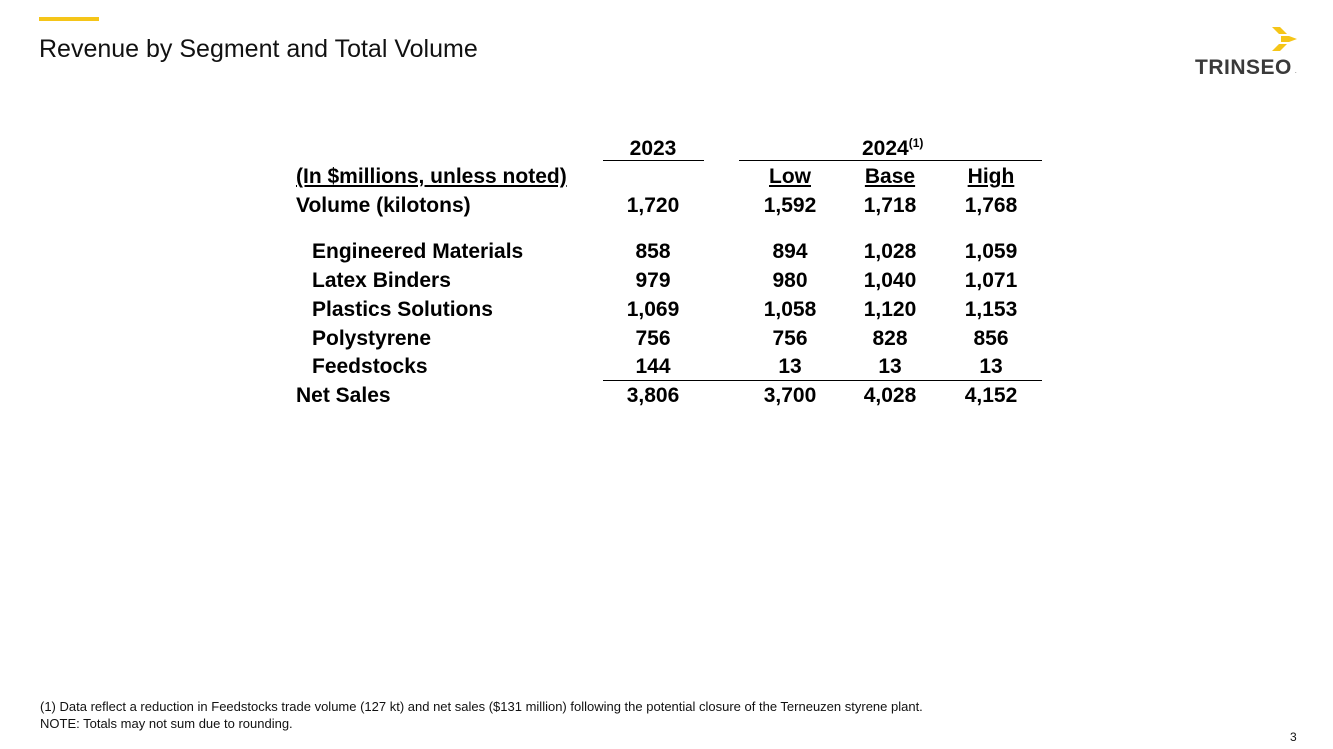  I want to click on total-rule, so click(822, 380).